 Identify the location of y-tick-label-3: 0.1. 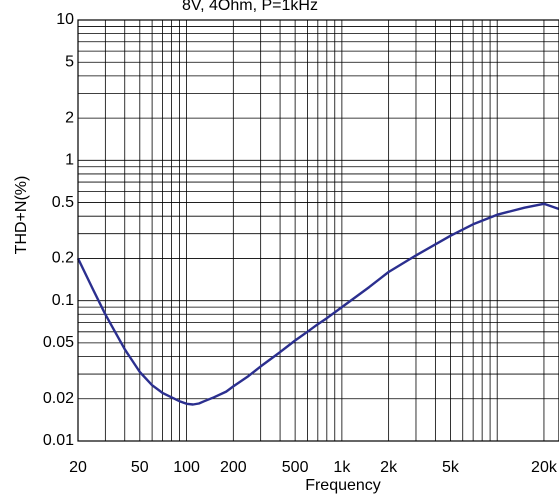
(63, 300).